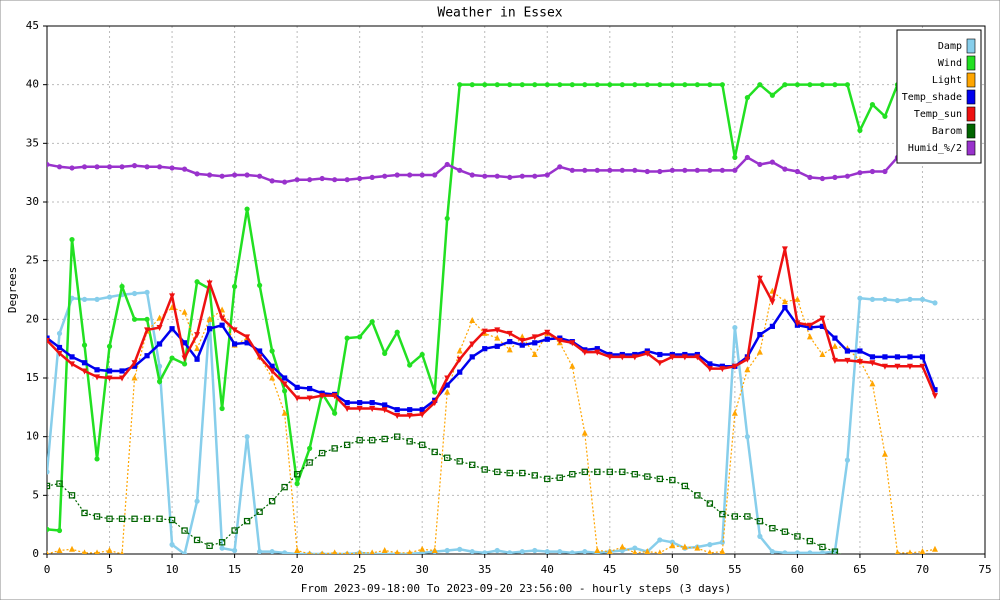 This screenshot has height=604, width=1000. Describe the element at coordinates (32, 142) in the screenshot. I see `y-tick-label: 35` at that location.